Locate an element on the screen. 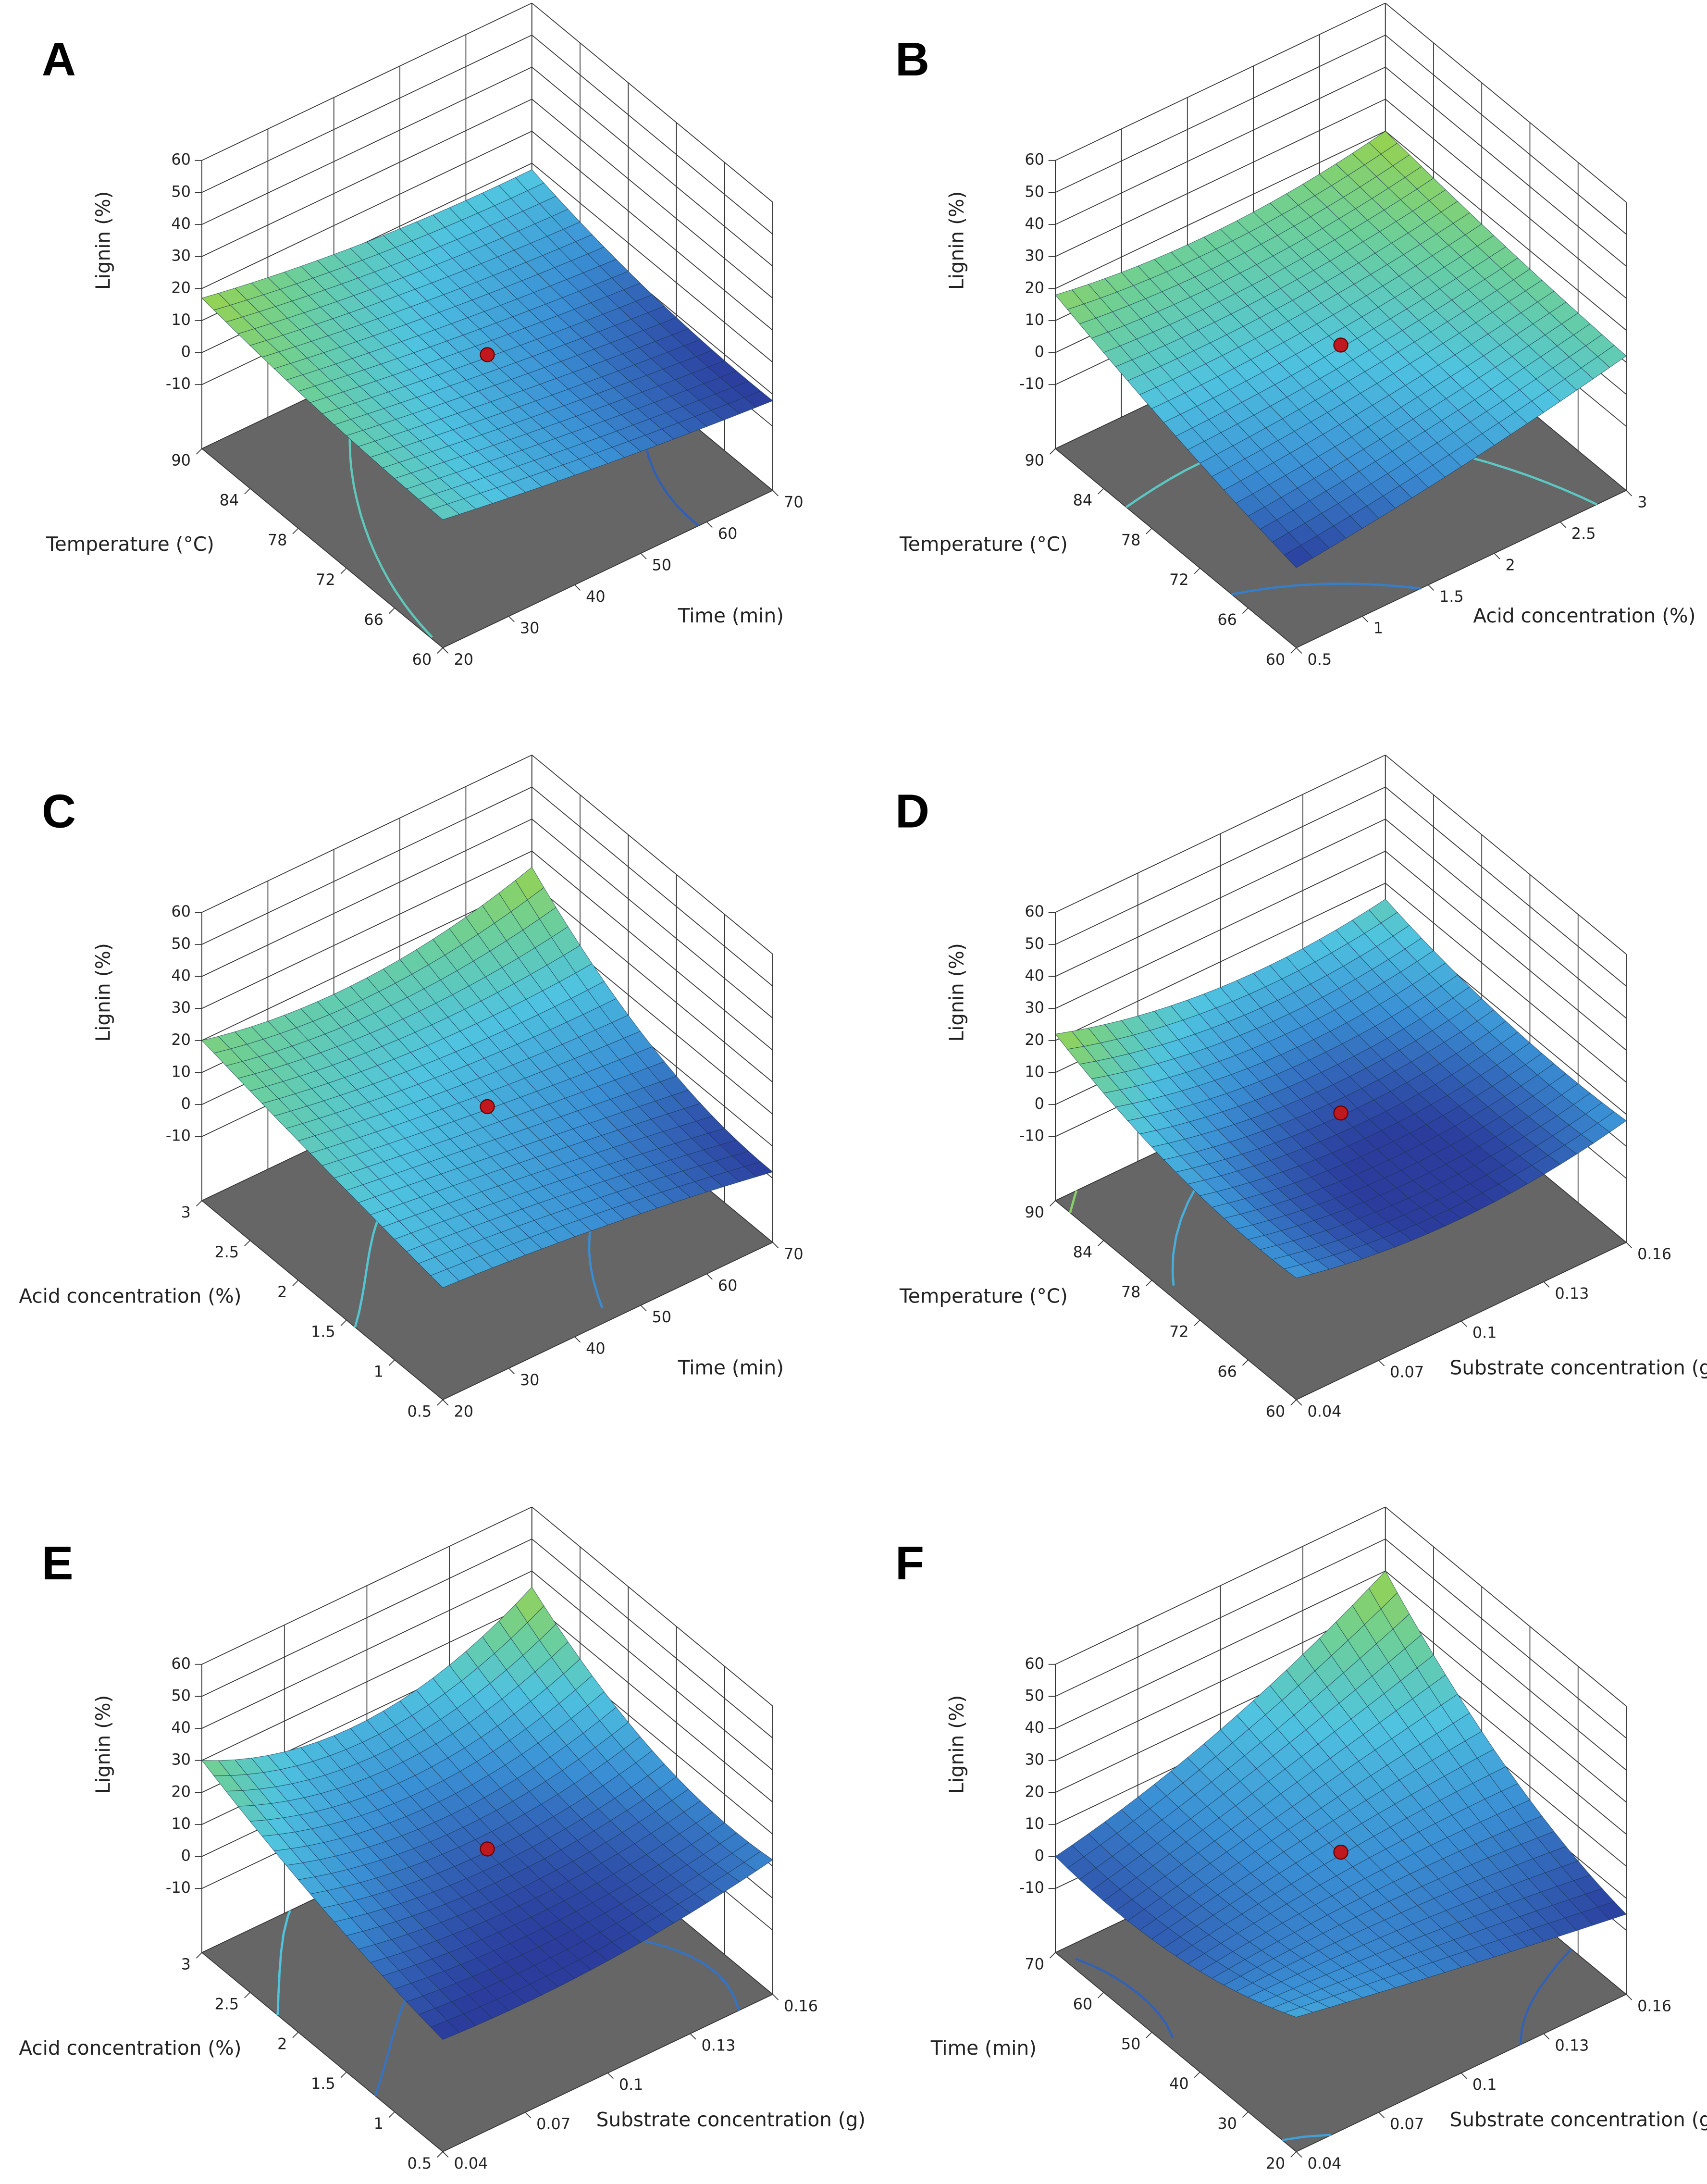 This screenshot has height=2184, width=1707. z-tick-label: 50 is located at coordinates (181, 944).